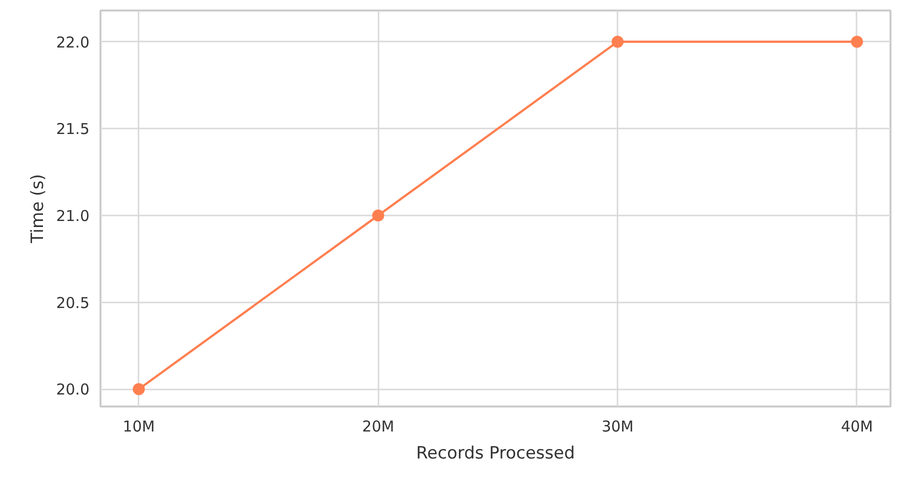  I want to click on y-axis-title: Time (s), so click(38, 209).